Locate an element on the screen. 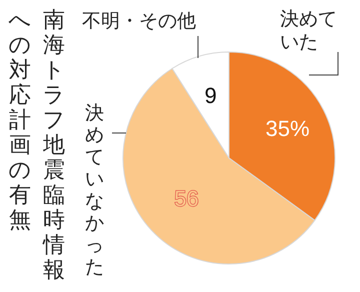 Image resolution: width=360 pixels, height=292 pixels. data-label: 35% is located at coordinates (288, 129).